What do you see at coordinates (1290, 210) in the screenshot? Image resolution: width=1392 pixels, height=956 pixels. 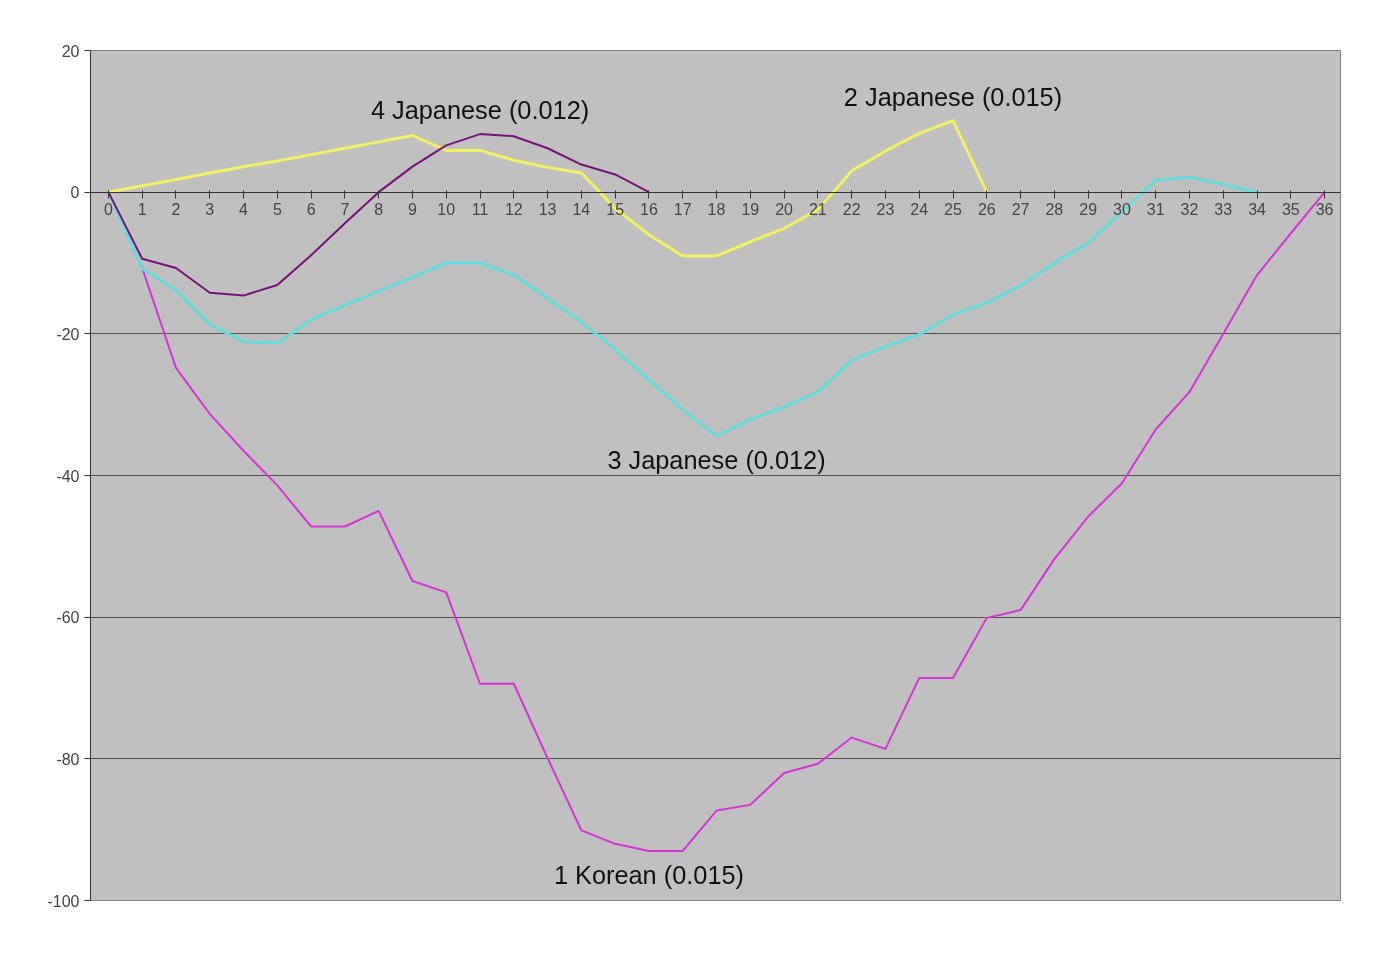 I see `x-tick-label: 35` at bounding box center [1290, 210].